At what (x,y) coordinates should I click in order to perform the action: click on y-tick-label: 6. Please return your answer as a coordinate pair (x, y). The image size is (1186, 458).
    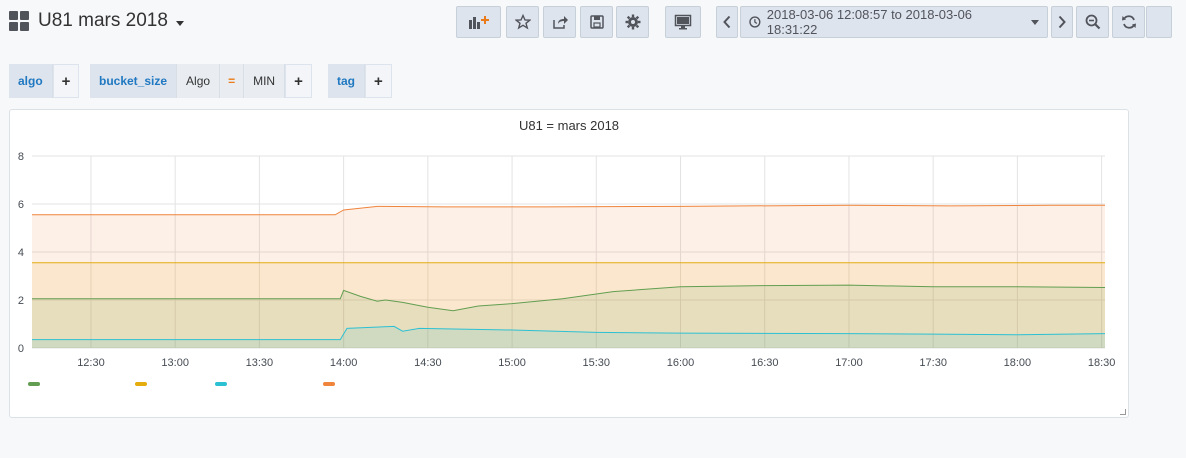
    Looking at the image, I should click on (21, 205).